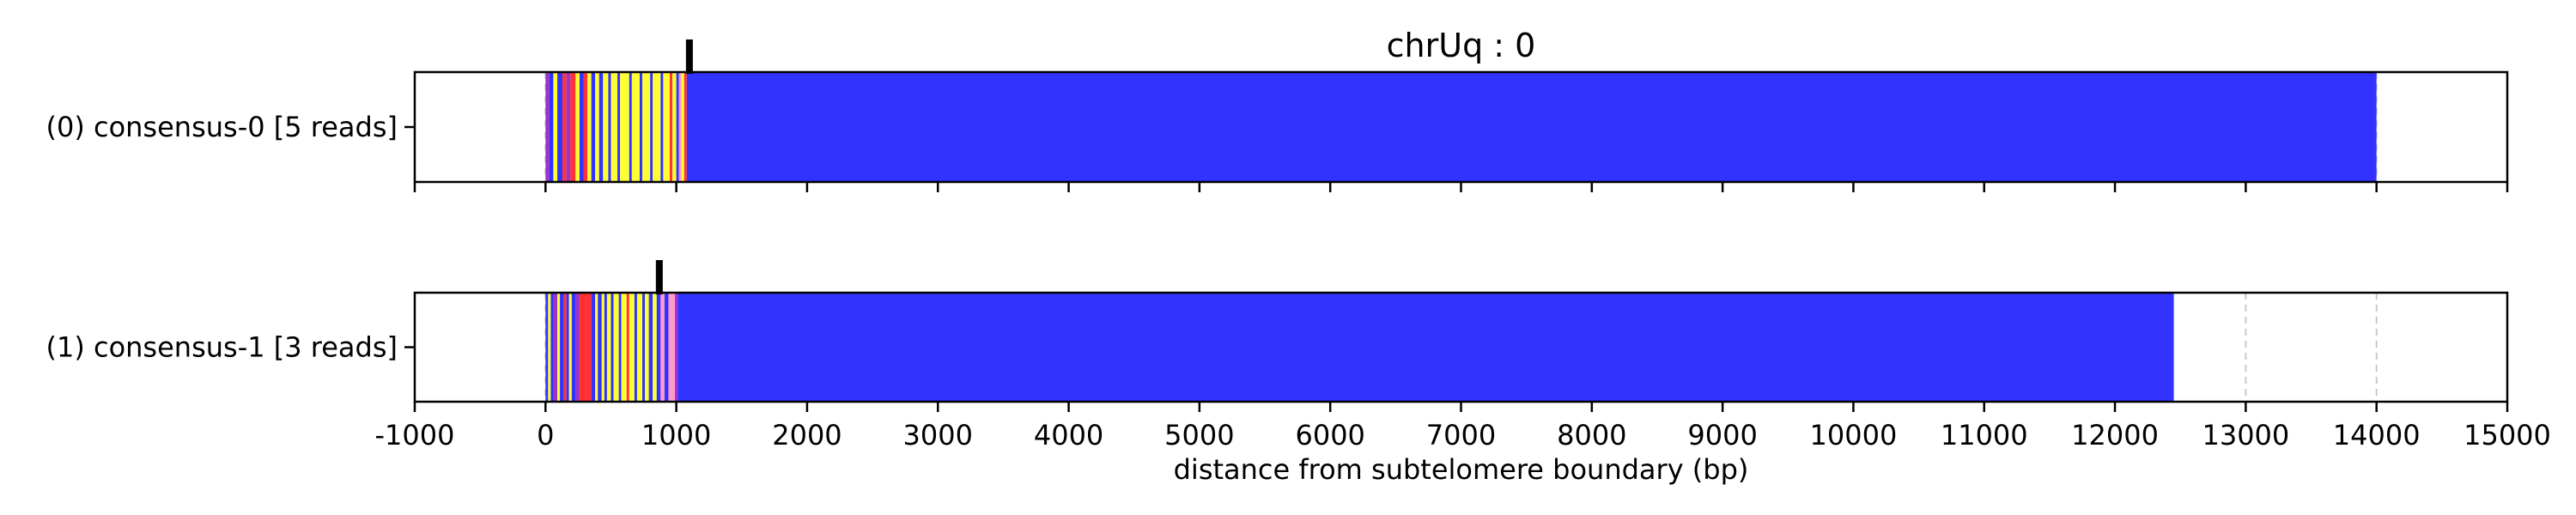  What do you see at coordinates (2377, 435) in the screenshot?
I see `x-tick-label: 14000` at bounding box center [2377, 435].